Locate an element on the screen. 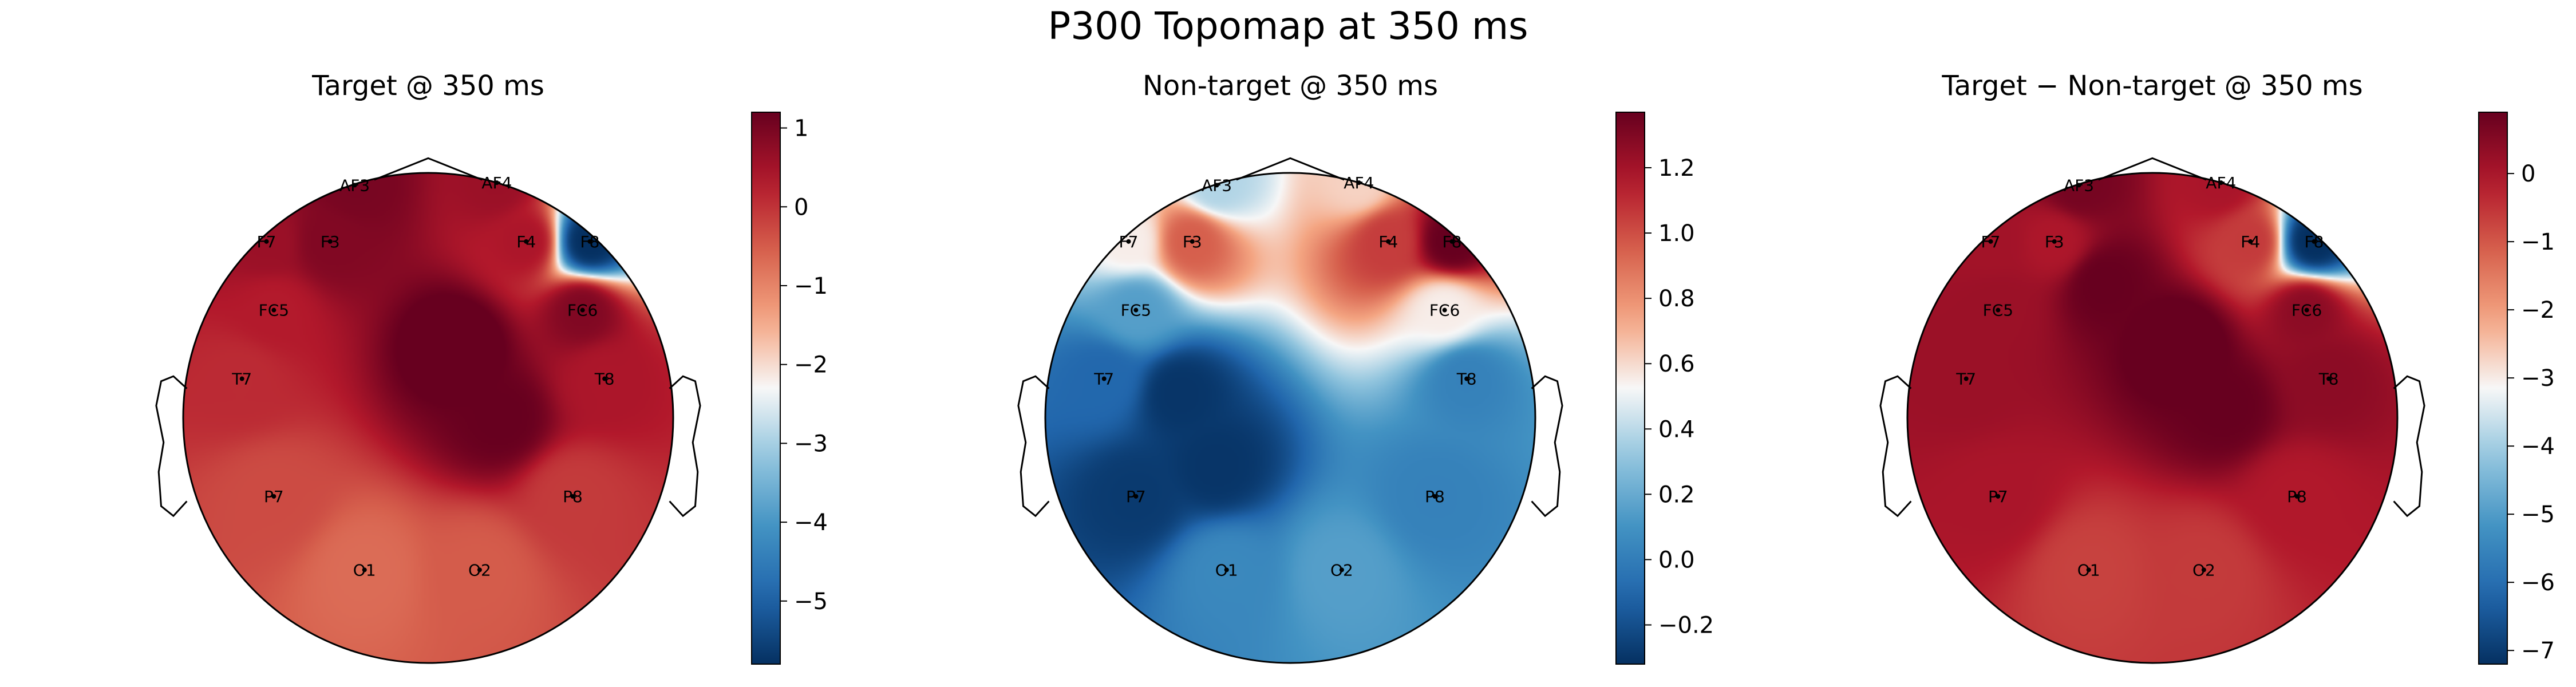 The image size is (2576, 687). colorbar-tick-label: 0.4 is located at coordinates (1676, 429).